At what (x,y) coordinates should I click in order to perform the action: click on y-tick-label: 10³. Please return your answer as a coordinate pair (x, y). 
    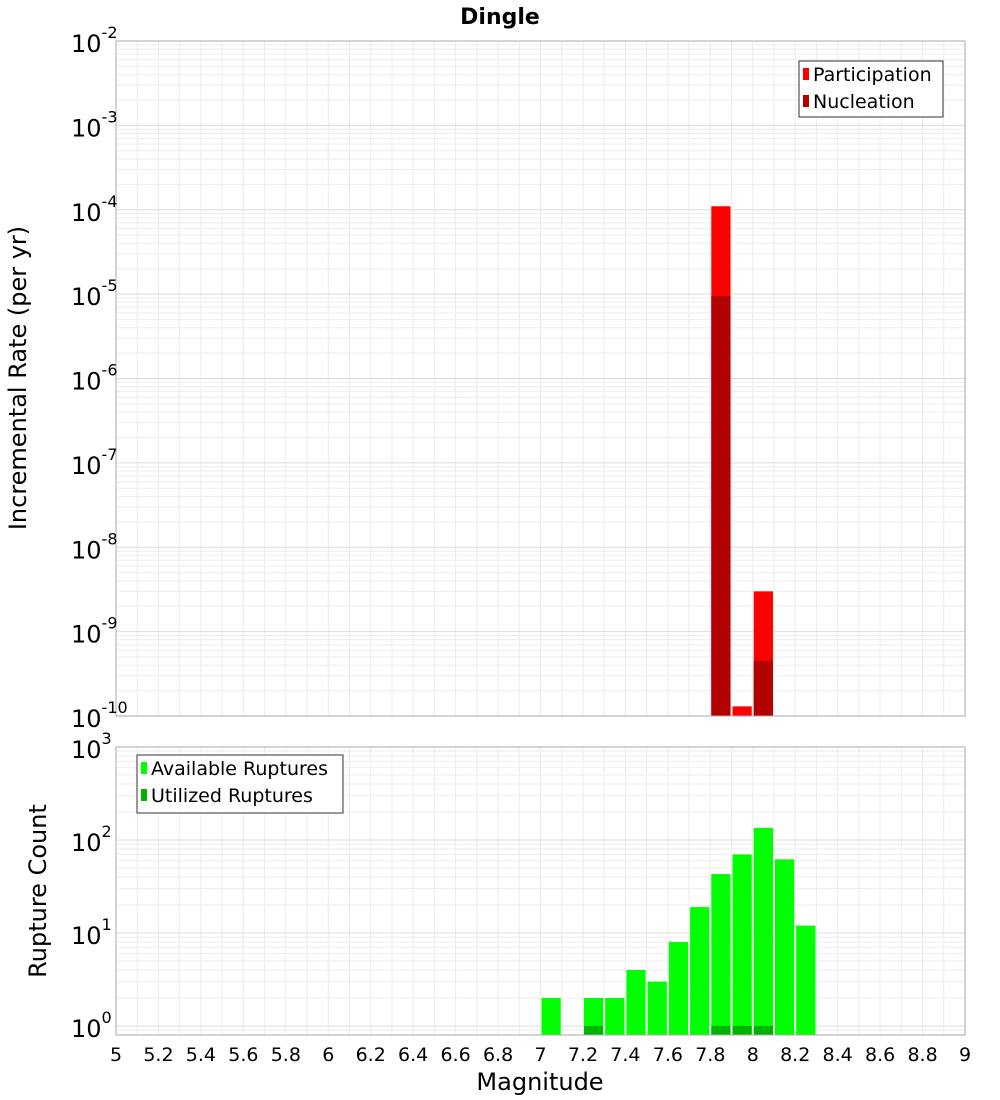
    Looking at the image, I should click on (91, 746).